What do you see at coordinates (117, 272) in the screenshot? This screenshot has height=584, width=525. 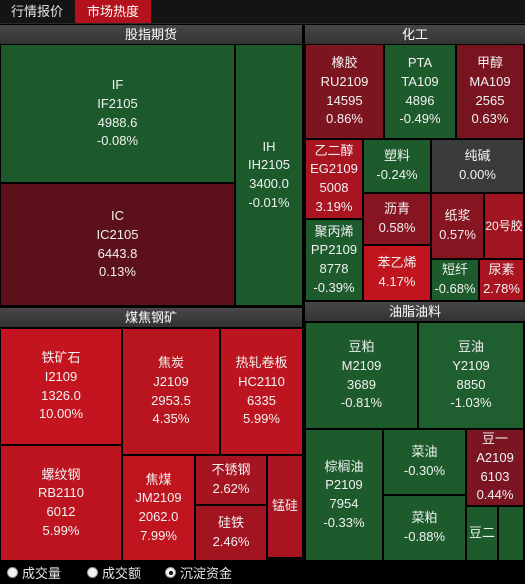 I see `change-percent: 0.13%` at bounding box center [117, 272].